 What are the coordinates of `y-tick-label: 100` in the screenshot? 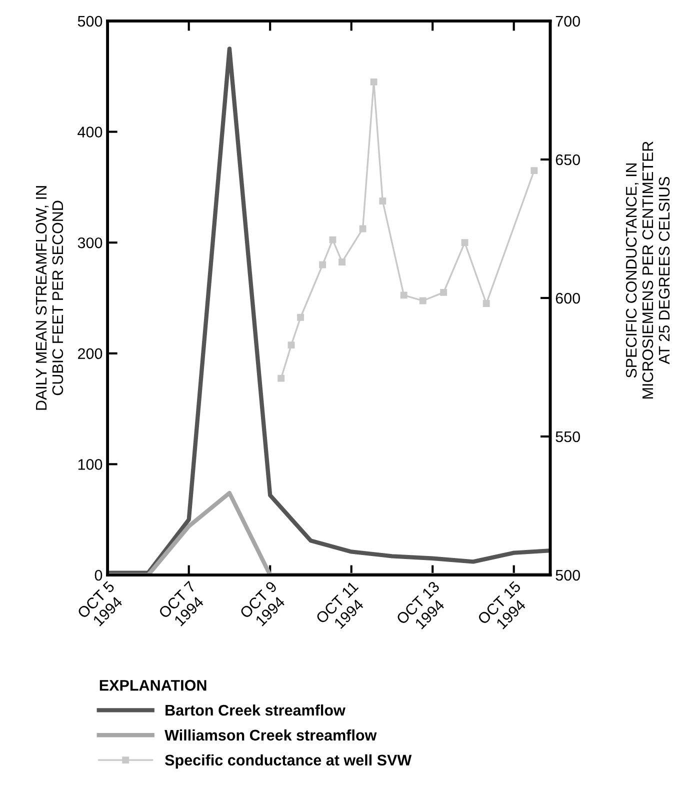 It's located at (90, 464).